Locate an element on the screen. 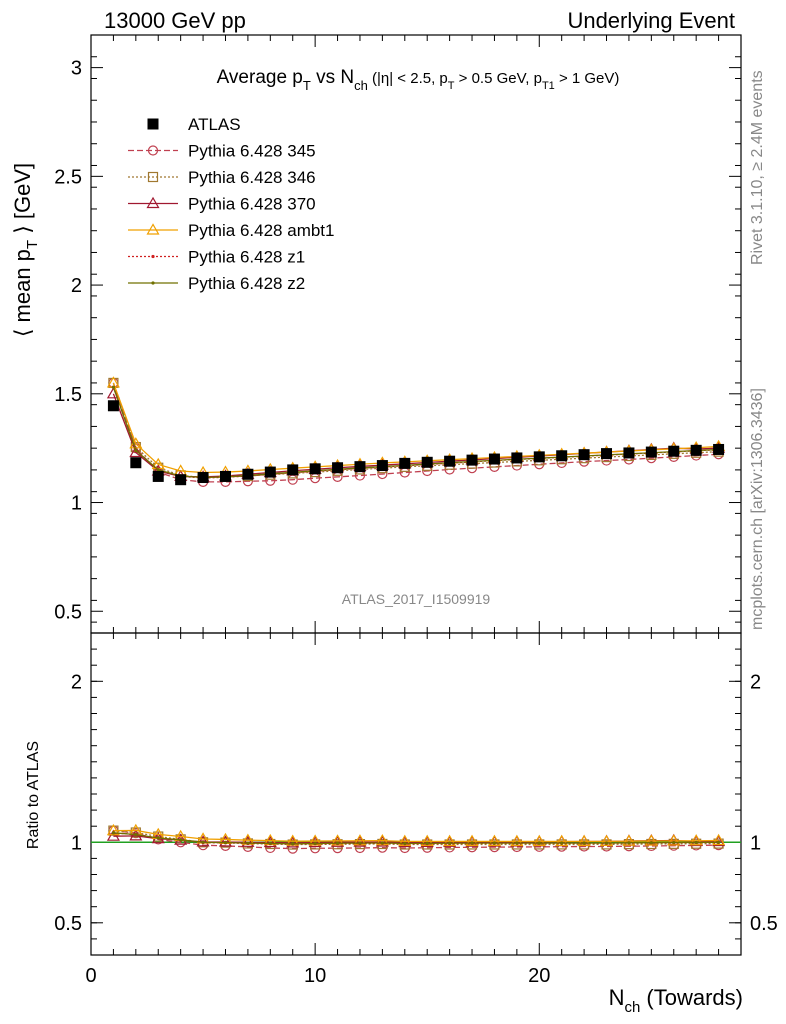  header-left: 13000 GeV pp is located at coordinates (175, 20).